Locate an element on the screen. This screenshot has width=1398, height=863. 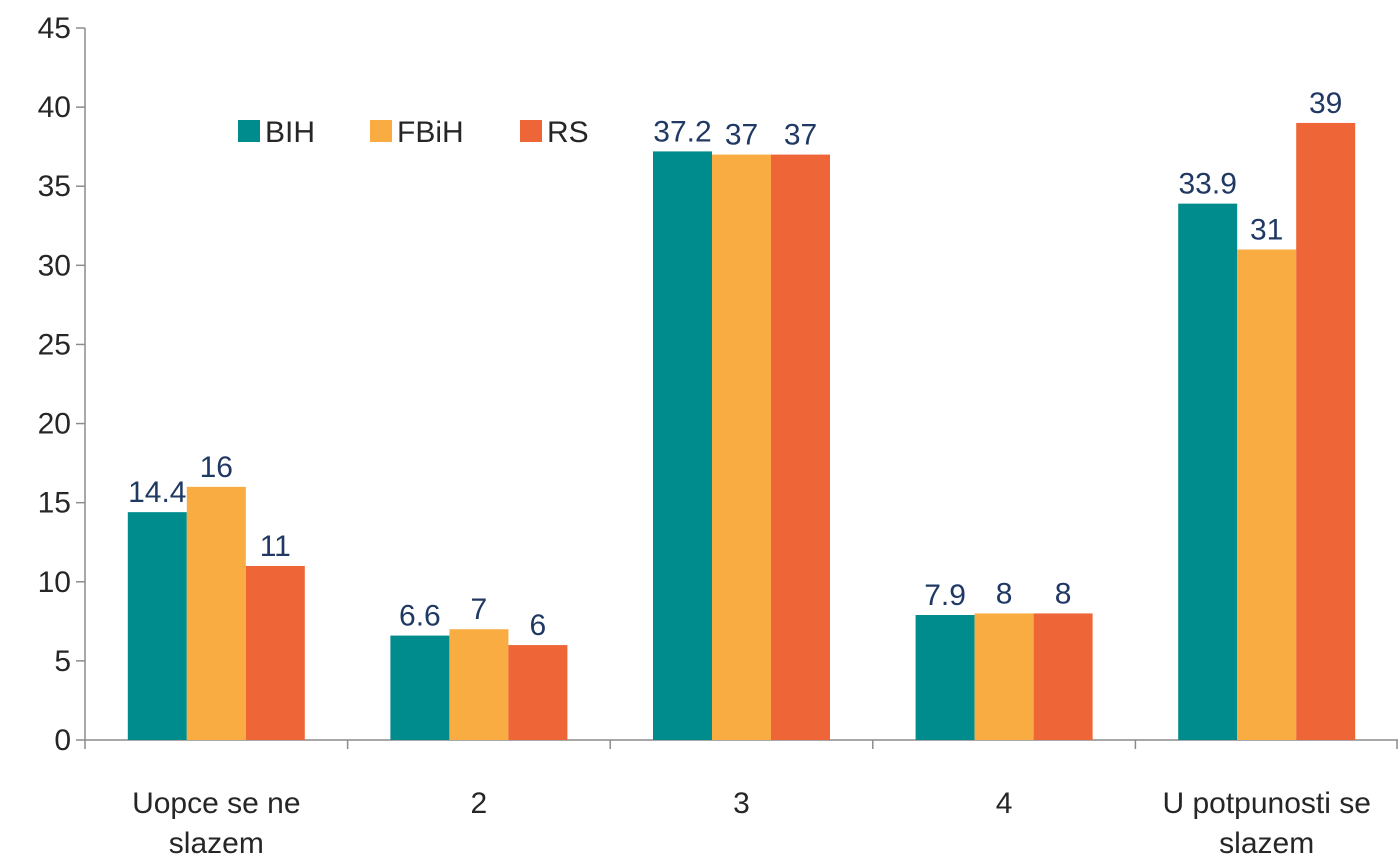
legend-swatch-bih is located at coordinates (249, 131).